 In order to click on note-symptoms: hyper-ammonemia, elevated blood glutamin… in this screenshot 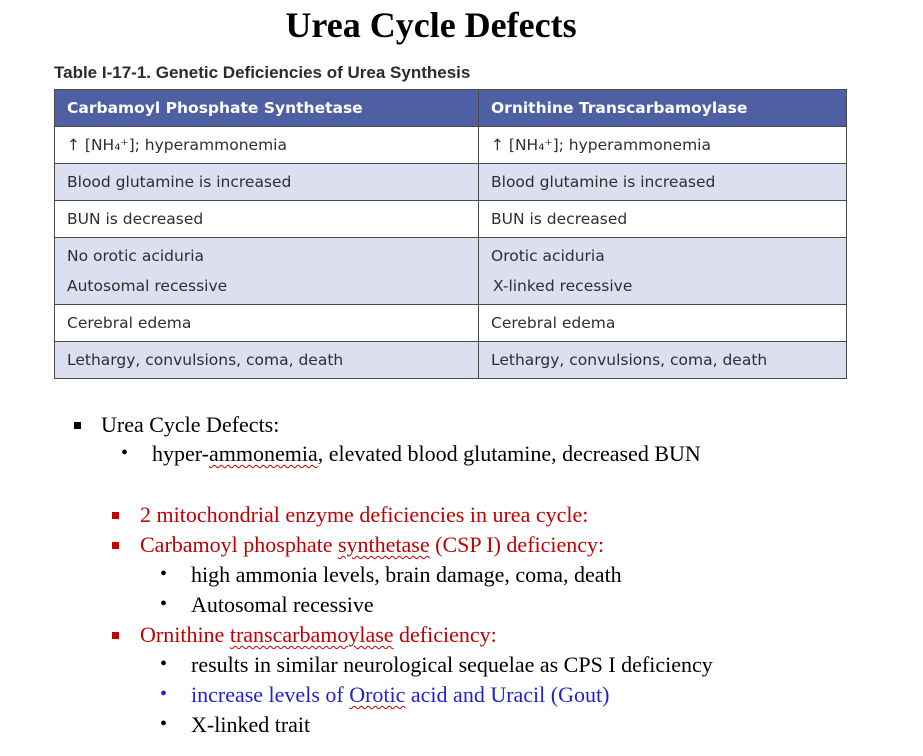, I will do `click(426, 453)`.